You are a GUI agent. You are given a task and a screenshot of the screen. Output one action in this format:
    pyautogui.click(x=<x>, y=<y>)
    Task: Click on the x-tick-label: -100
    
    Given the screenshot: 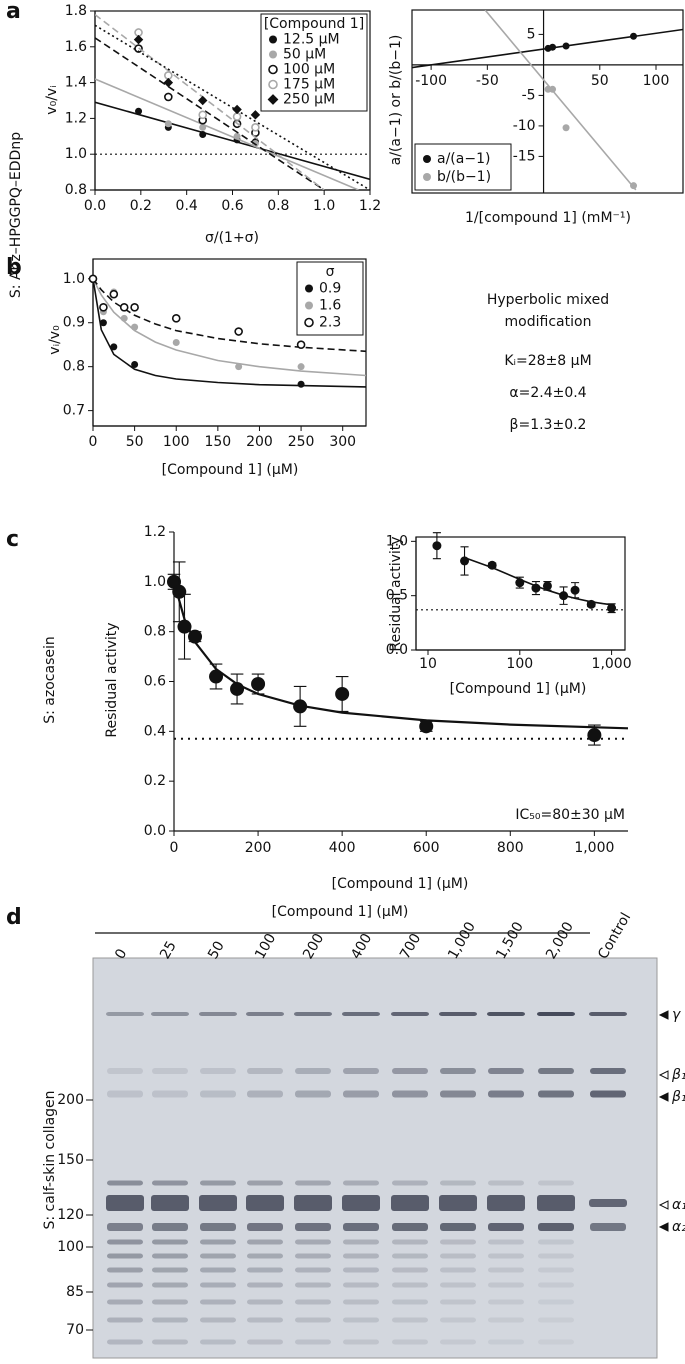 What is the action you would take?
    pyautogui.click(x=431, y=81)
    